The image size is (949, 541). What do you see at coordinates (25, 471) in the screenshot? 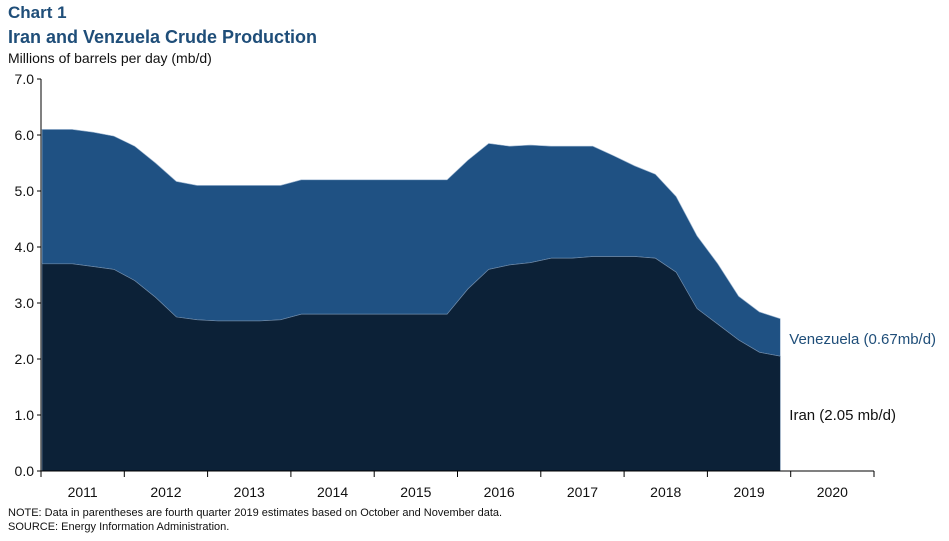
I see `y-tick-label: 0.0` at bounding box center [25, 471].